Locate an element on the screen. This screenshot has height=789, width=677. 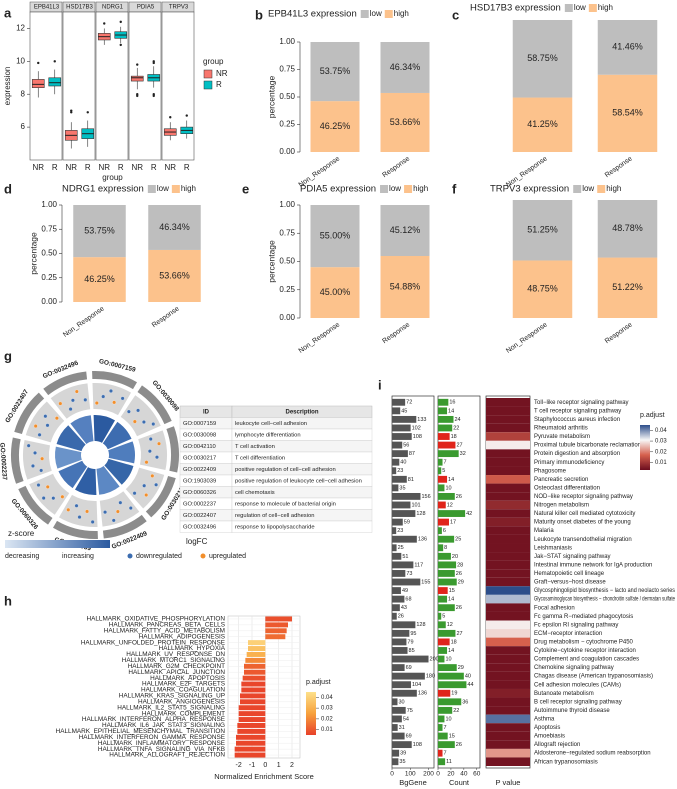
pathway-label: T cell receptor signaling pathway is located at coordinates (577, 411).